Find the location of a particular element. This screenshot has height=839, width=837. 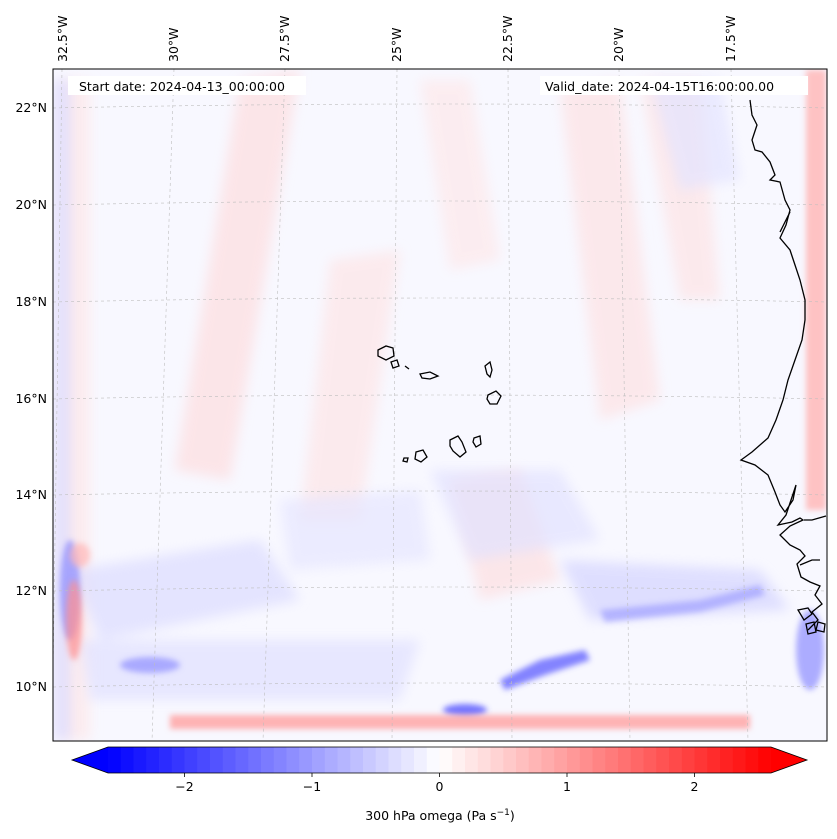

colorbar-segments is located at coordinates (440, 760).